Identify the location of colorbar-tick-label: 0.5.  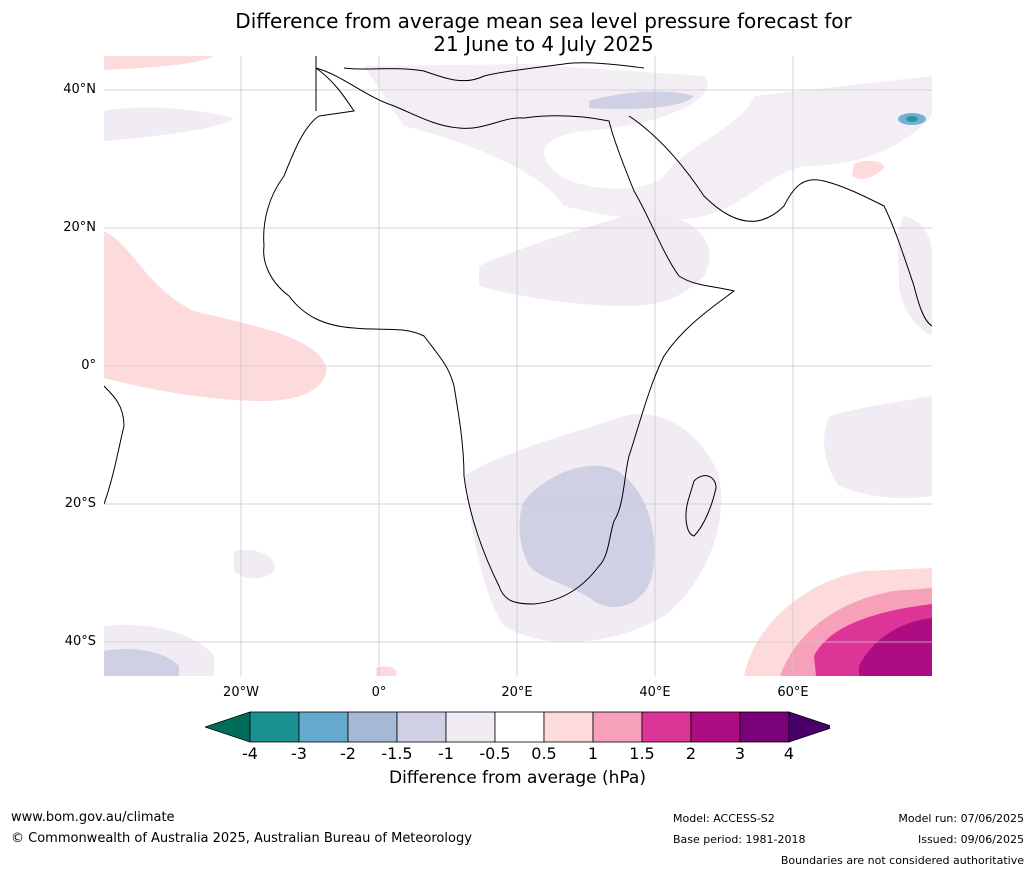
(544, 753).